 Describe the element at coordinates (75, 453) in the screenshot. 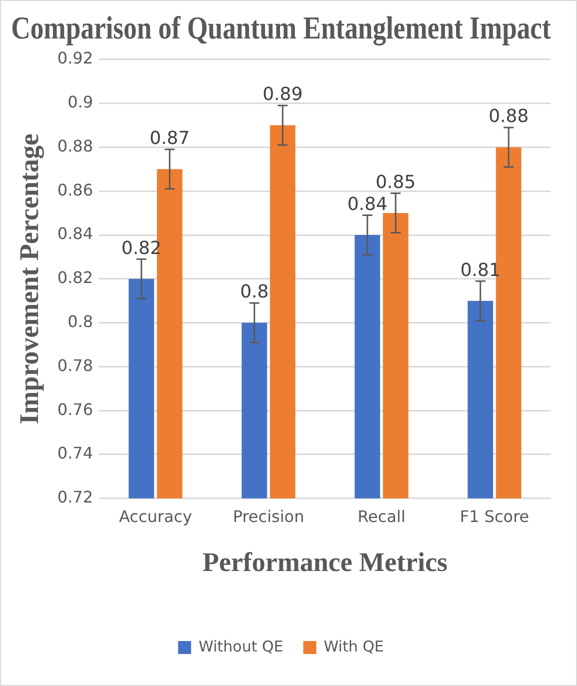

I see `y-tick-label: 0.74` at that location.